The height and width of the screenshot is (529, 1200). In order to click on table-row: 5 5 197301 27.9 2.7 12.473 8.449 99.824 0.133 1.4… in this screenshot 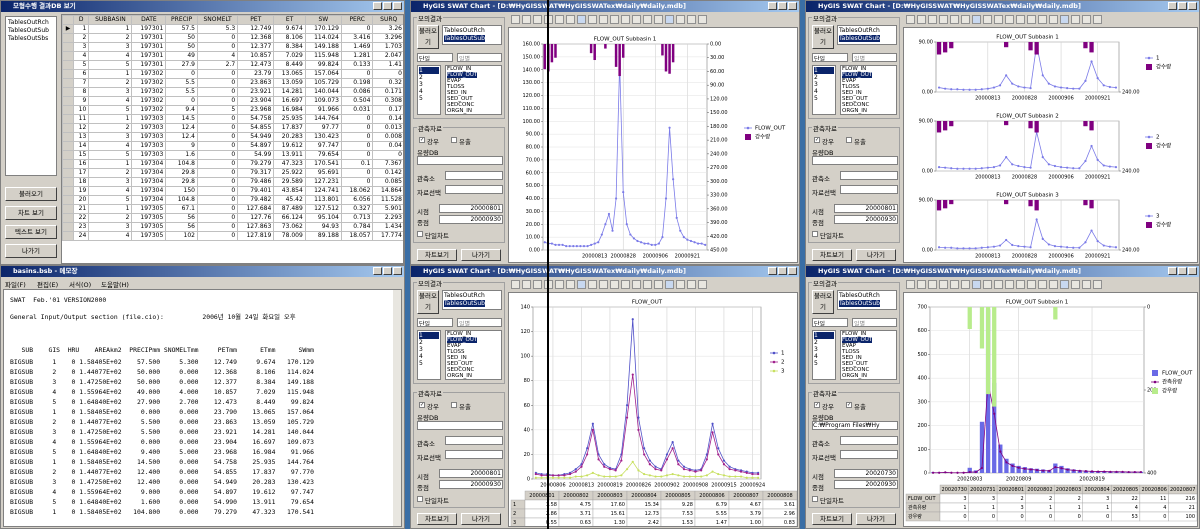, I will do `click(232, 65)`.